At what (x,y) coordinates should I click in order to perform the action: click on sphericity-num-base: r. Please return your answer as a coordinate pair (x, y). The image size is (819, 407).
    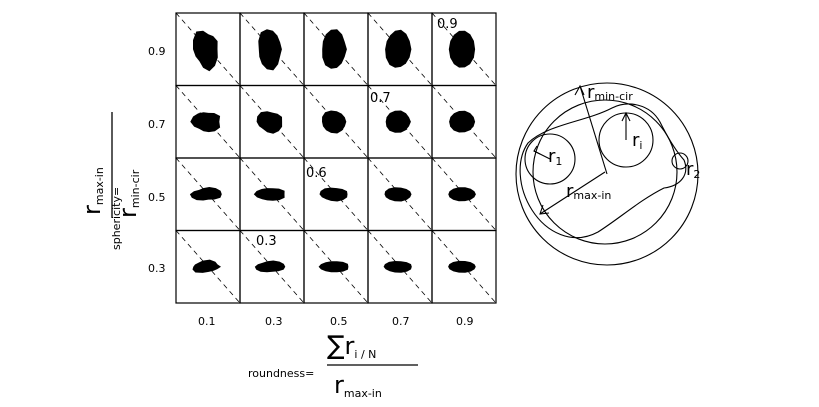
    Looking at the image, I should click on (92, 210).